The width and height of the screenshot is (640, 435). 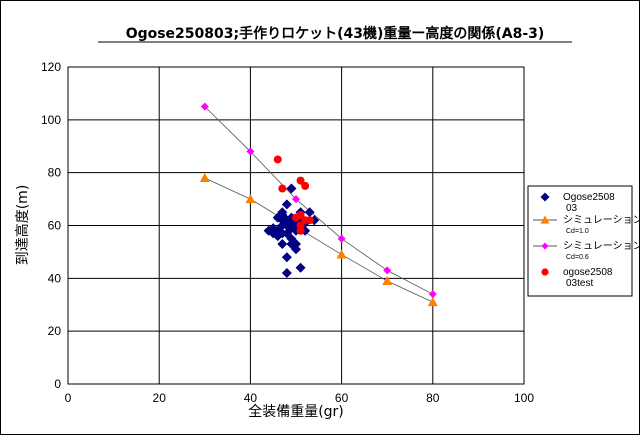 What do you see at coordinates (57, 384) in the screenshot?
I see `y-tick-label: 0` at bounding box center [57, 384].